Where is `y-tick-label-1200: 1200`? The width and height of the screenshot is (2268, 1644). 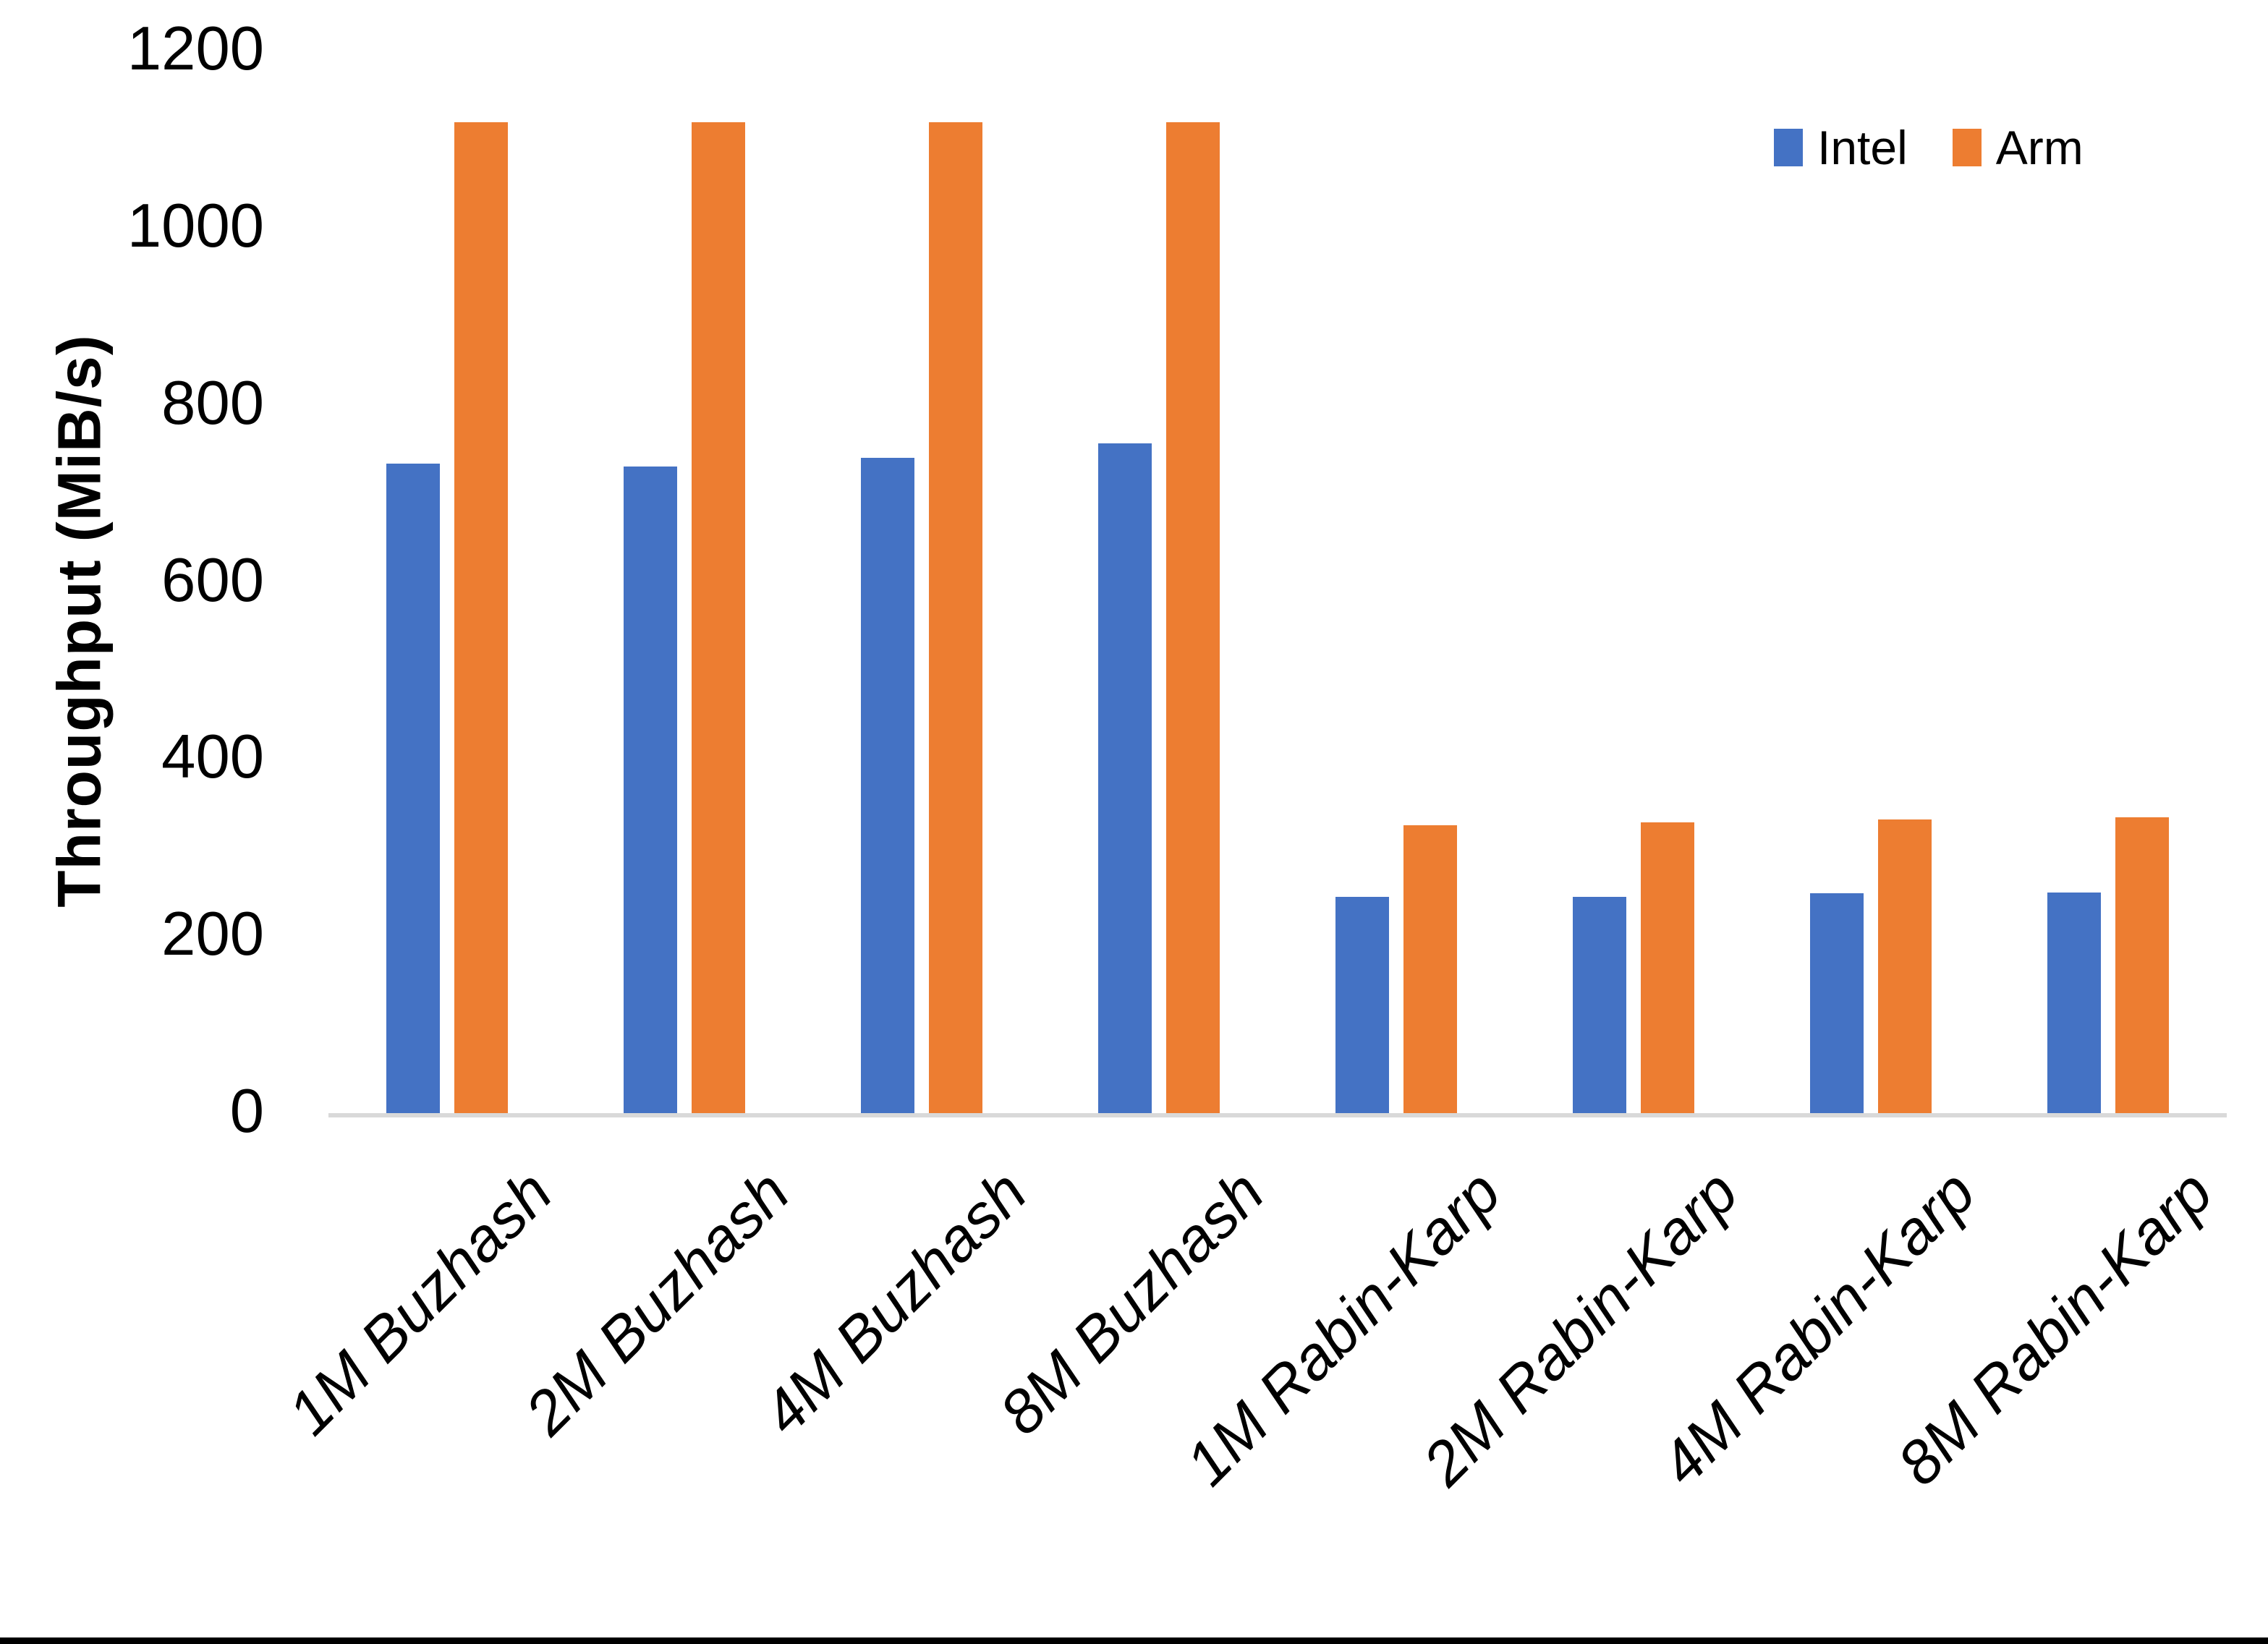
y-tick-label-1200: 1200 is located at coordinates (195, 49).